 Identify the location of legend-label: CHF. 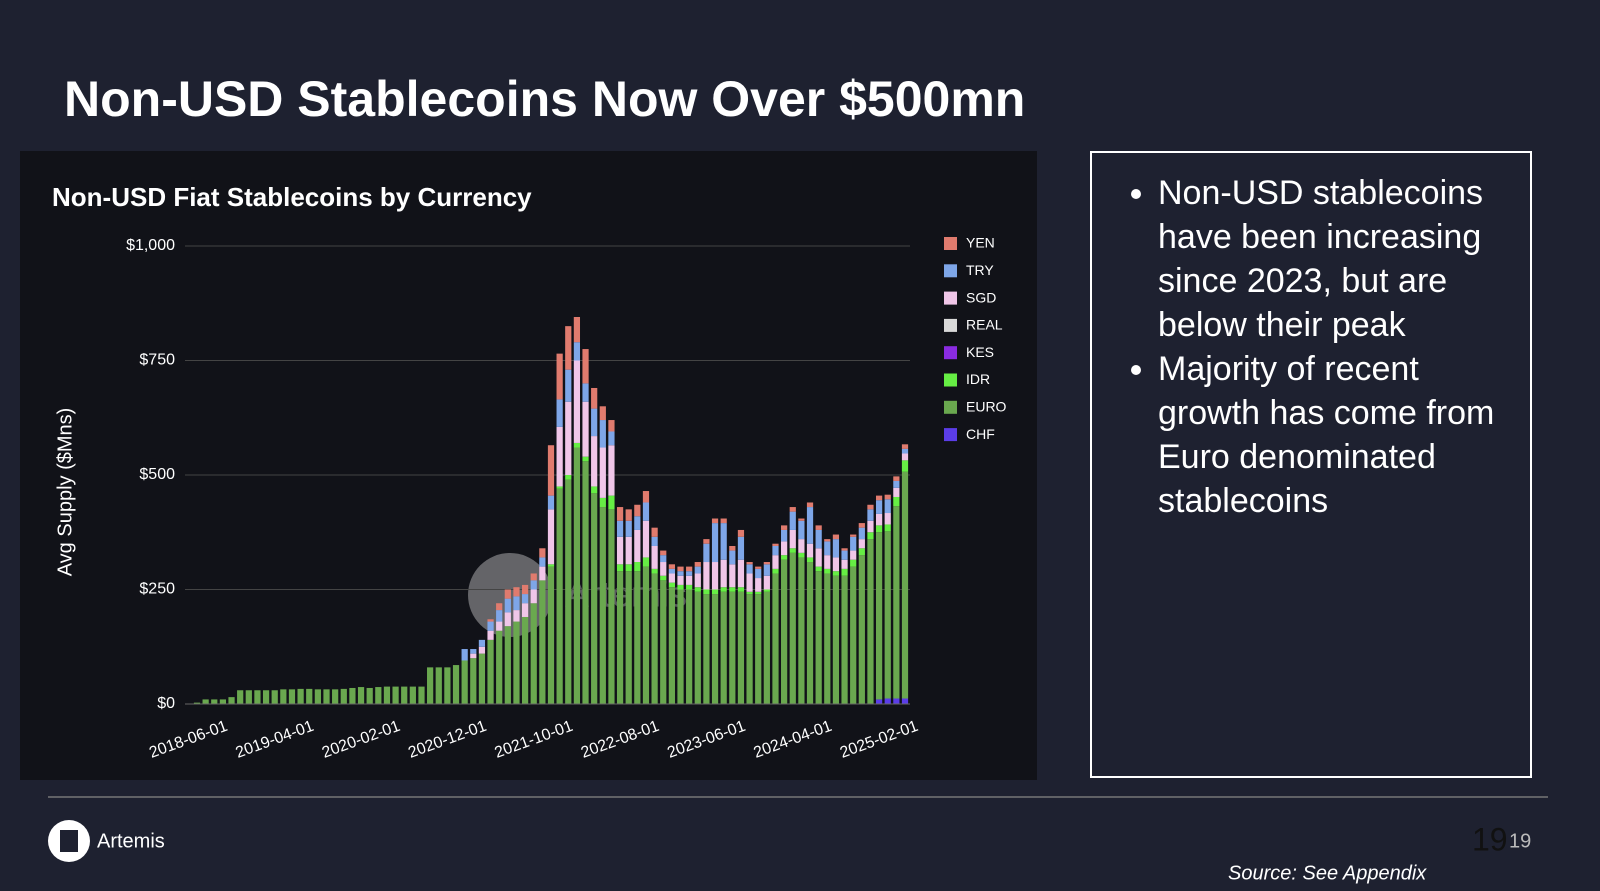
(980, 434).